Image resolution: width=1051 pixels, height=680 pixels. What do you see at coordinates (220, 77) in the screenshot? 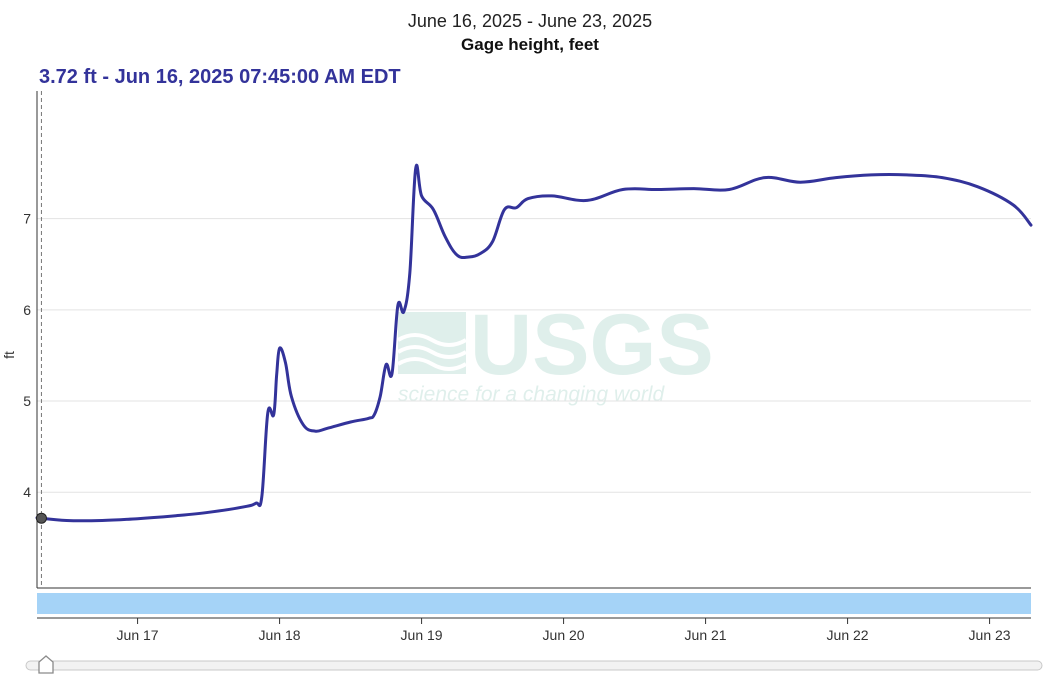
I see `value-readout: 3.72 ft - Jun 16, 2025 07:45:00 AM EDT` at bounding box center [220, 77].